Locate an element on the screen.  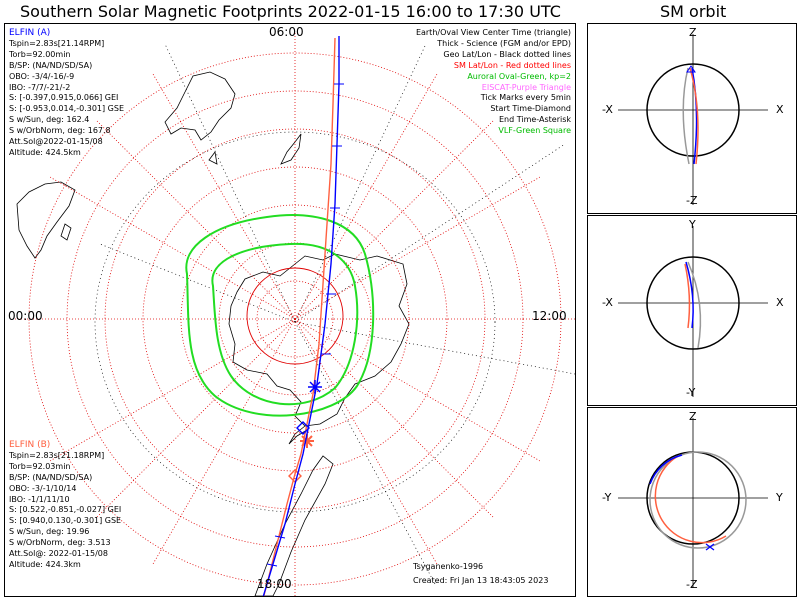
madagascar-outline is located at coordinates (66, 232).